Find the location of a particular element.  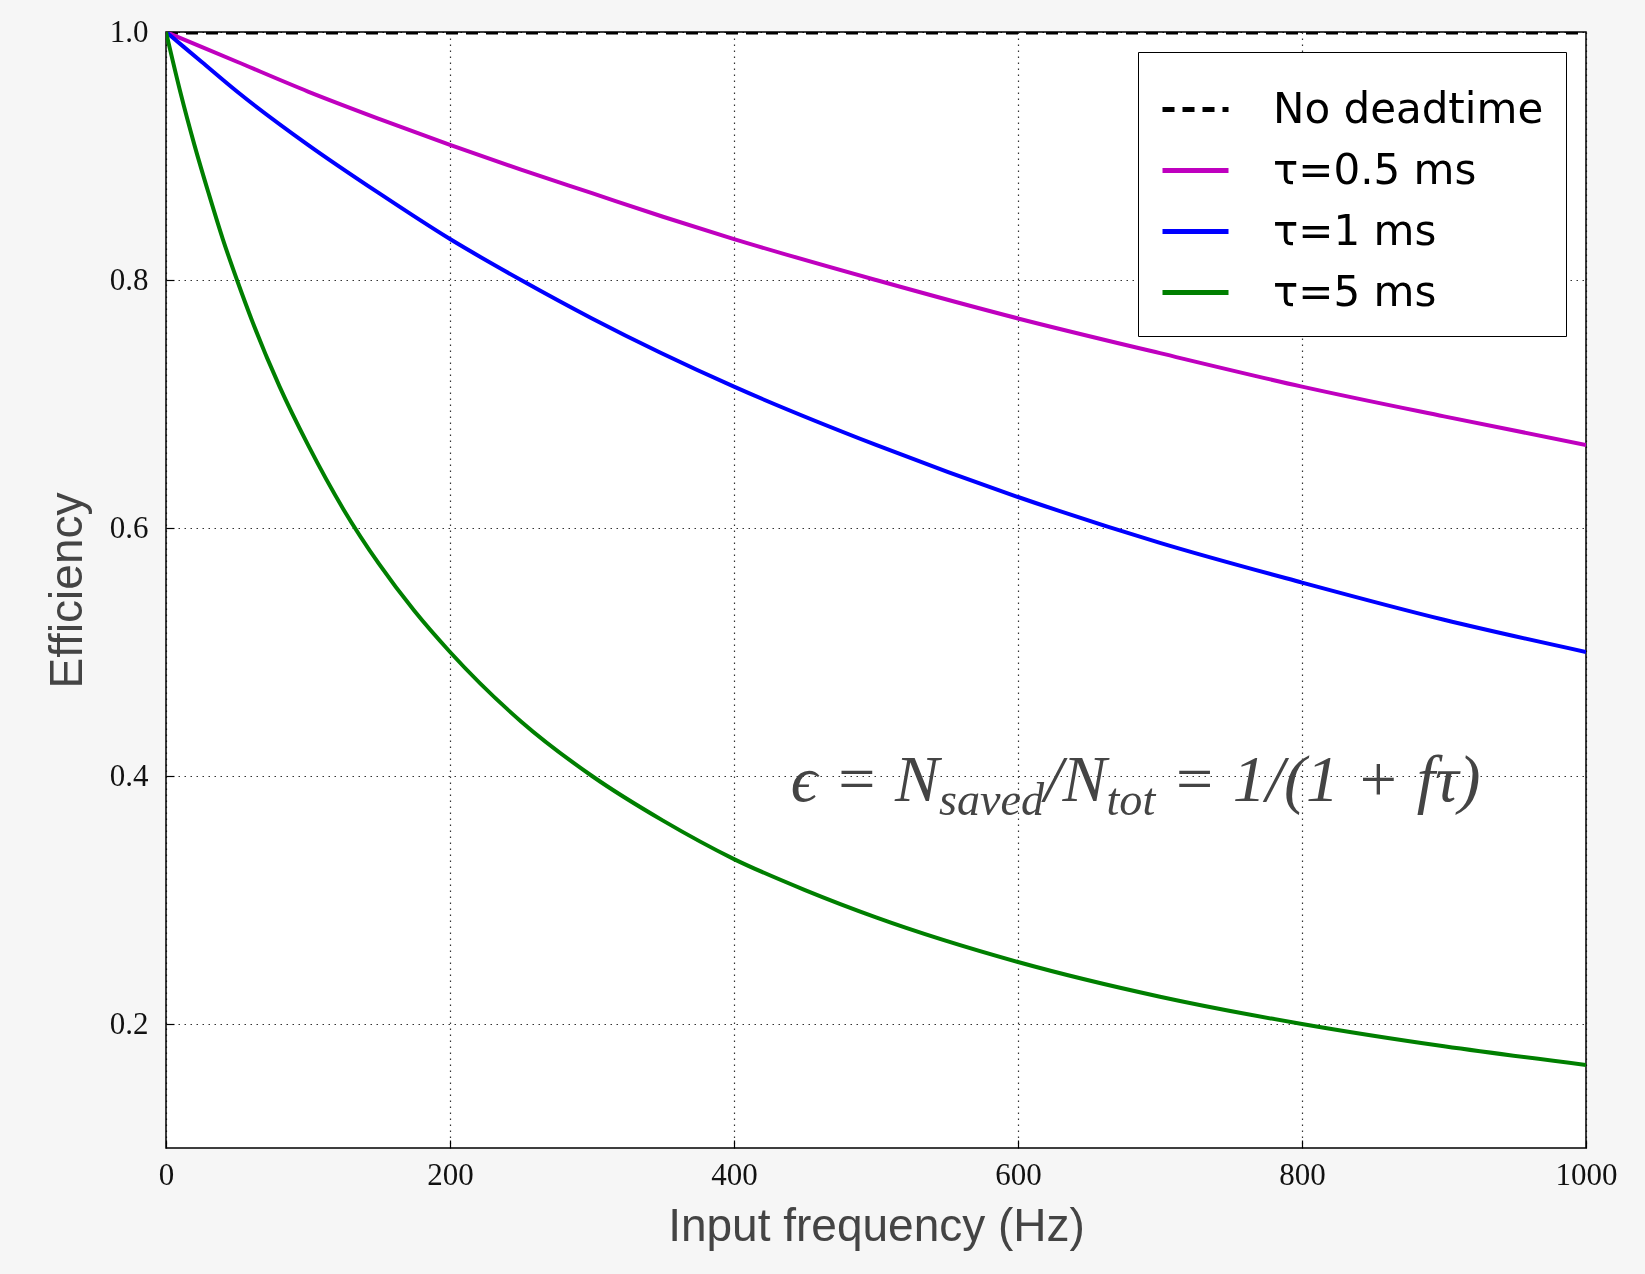

y-tick-label: 1.0 is located at coordinates (129, 31).